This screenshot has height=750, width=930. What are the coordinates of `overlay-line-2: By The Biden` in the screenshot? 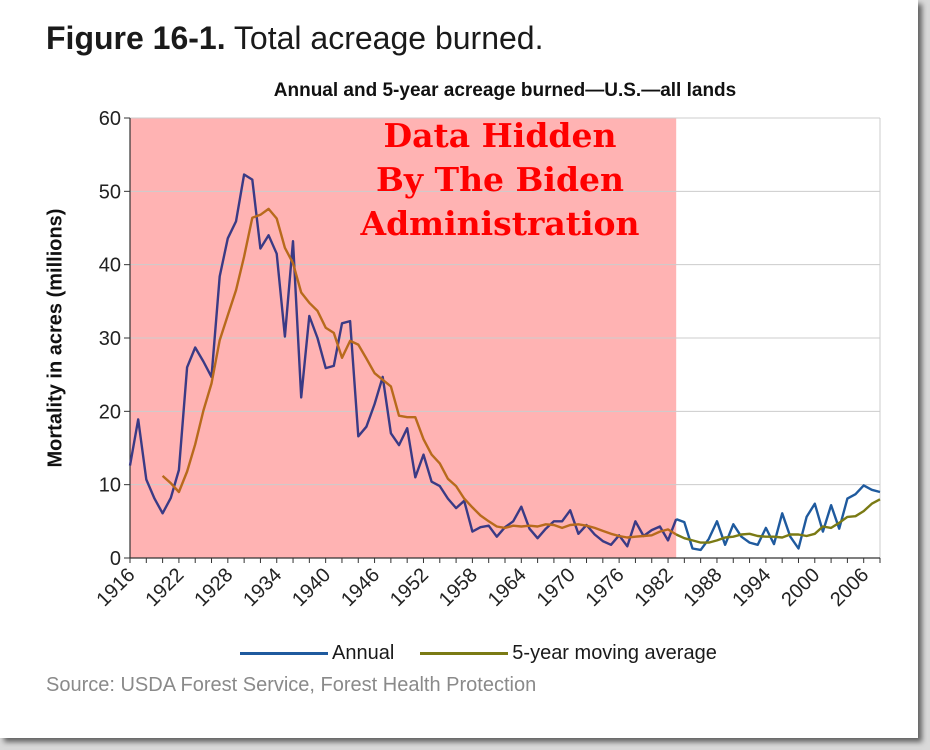 It's located at (500, 179).